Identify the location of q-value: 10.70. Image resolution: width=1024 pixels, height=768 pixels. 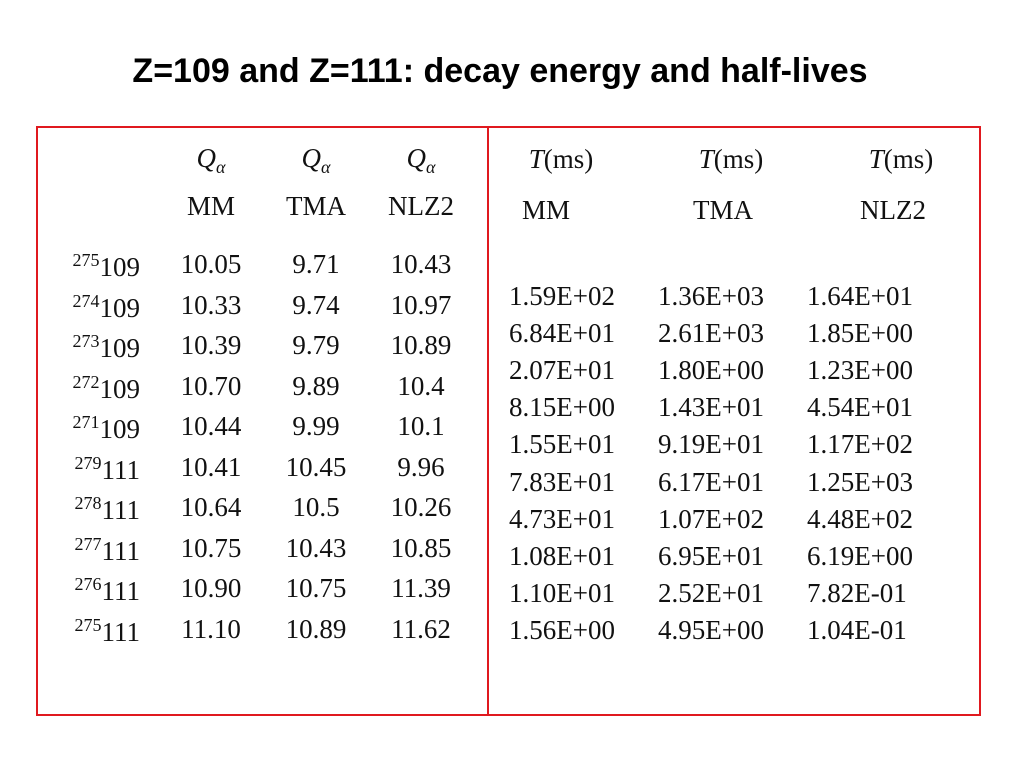
(211, 385).